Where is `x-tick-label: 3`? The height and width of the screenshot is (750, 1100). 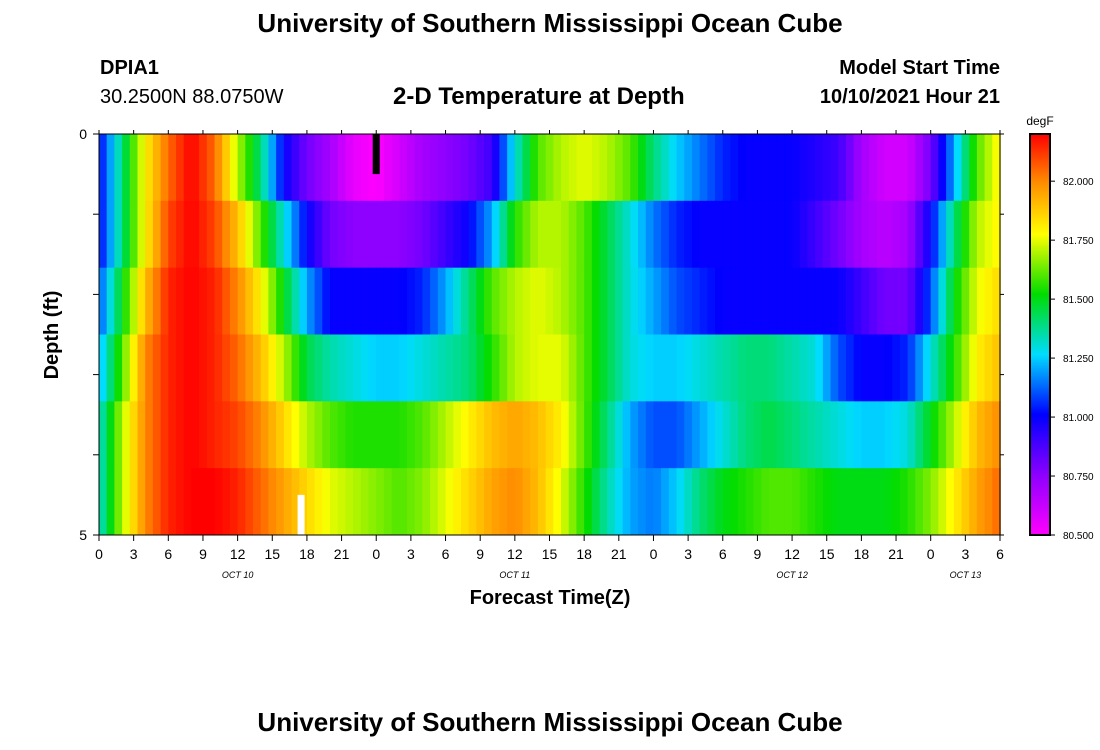
x-tick-label: 3 is located at coordinates (134, 554).